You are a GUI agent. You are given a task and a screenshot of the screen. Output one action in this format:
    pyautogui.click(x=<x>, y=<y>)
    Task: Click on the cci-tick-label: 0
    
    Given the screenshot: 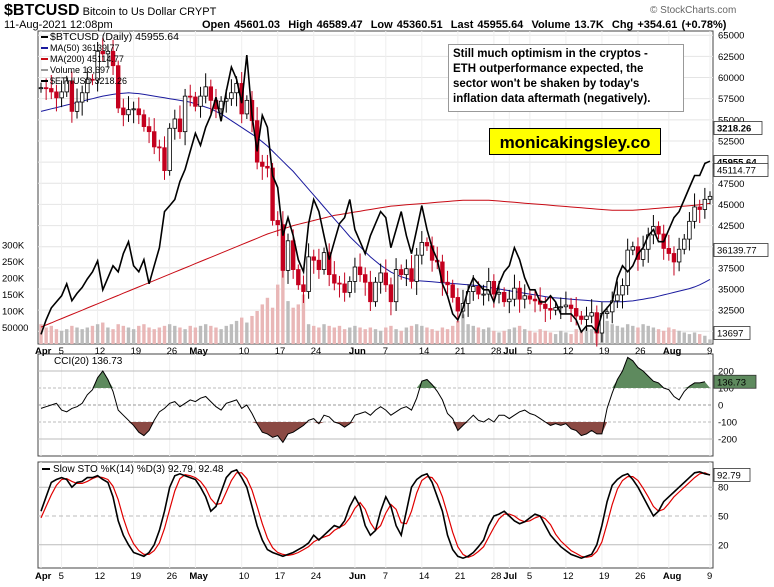 What is the action you would take?
    pyautogui.click(x=720, y=406)
    